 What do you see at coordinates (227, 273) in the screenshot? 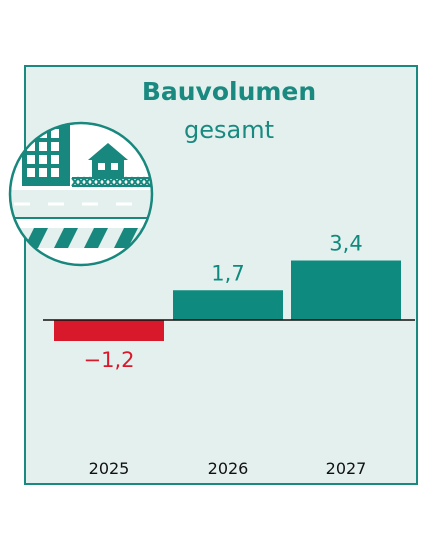
I see `data-label-2026: 1,7` at bounding box center [227, 273].